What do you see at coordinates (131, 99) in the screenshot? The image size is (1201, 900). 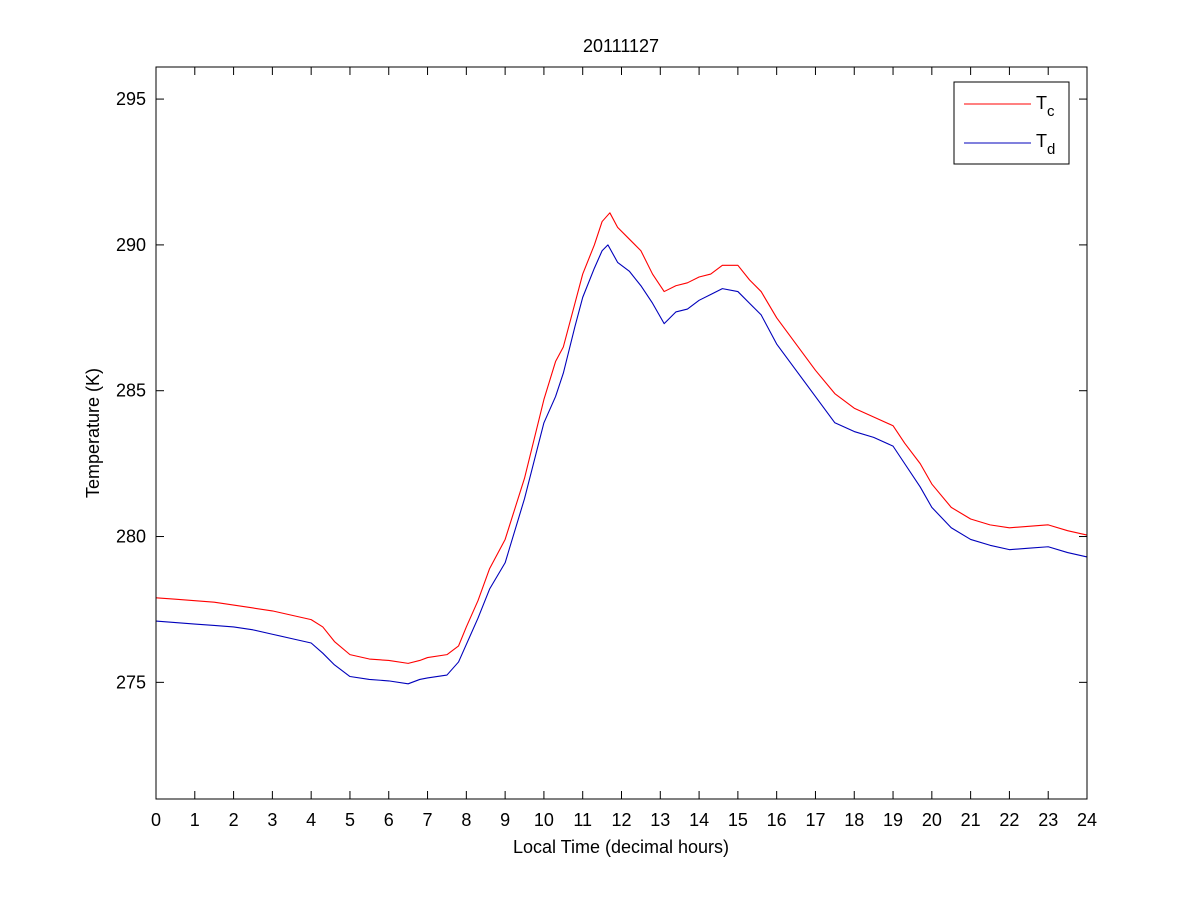 I see `y-tick-label: 295` at bounding box center [131, 99].